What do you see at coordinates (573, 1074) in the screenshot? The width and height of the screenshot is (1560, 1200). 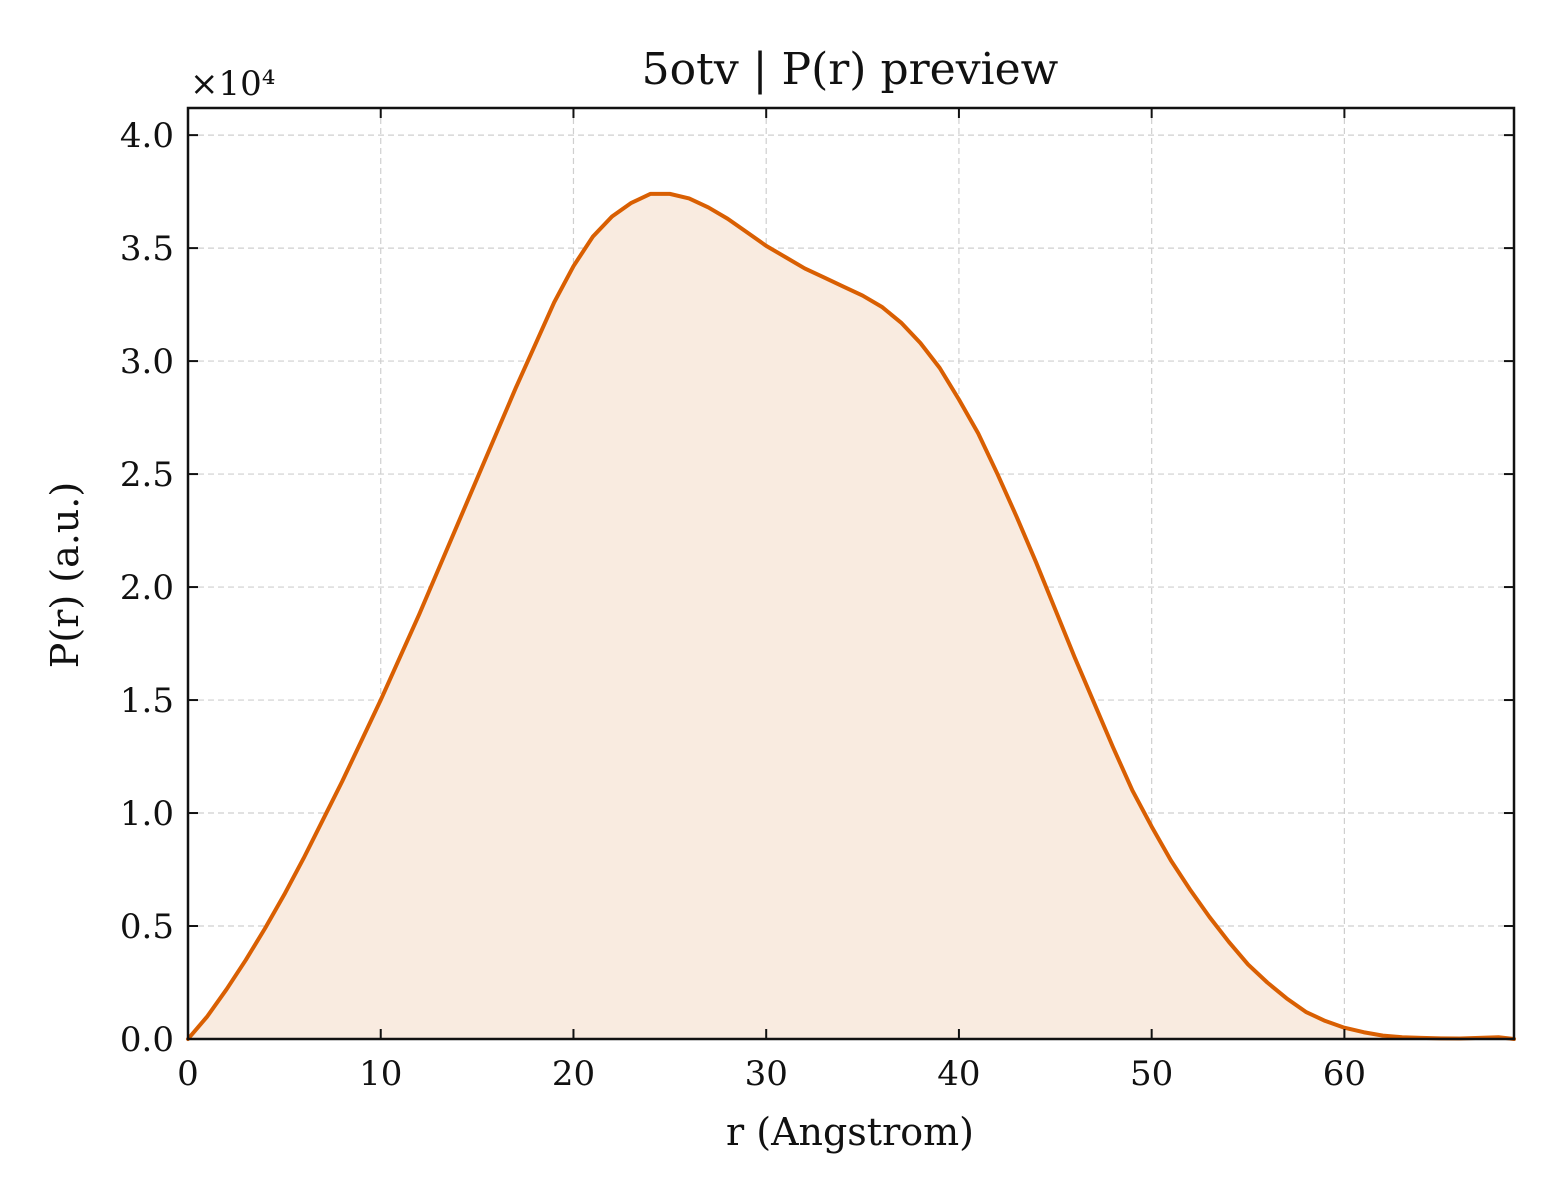 I see `x-tick-label: 20` at bounding box center [573, 1074].